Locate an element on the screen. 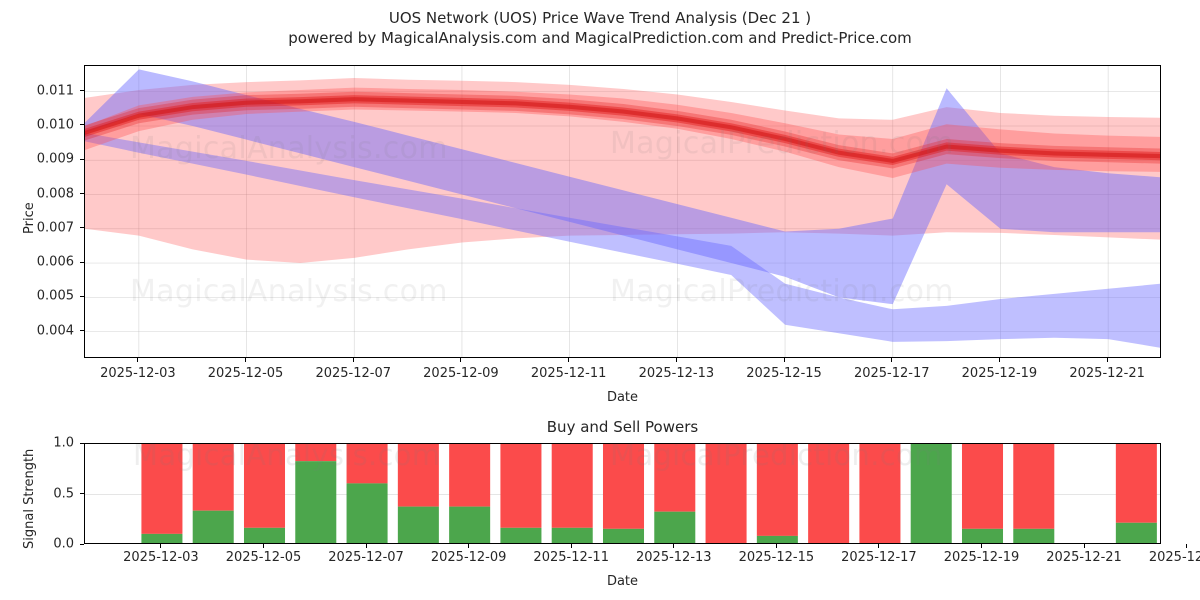 Image resolution: width=1200 pixels, height=600 pixels. bars-x-tick-label: 2025-12-23 is located at coordinates (1174, 557).